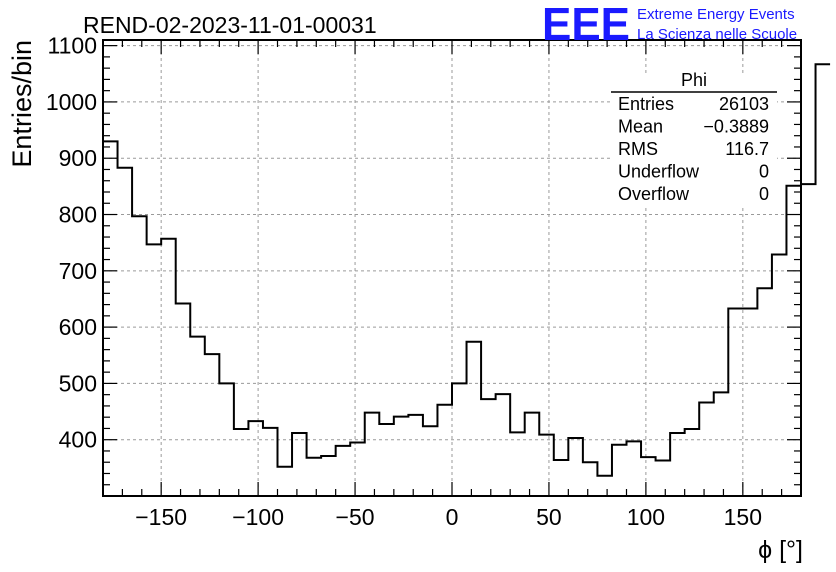 The height and width of the screenshot is (572, 836). Describe the element at coordinates (71, 243) in the screenshot. I see `y-tick-labels: 400 500 600 700 800 900 1000 1100` at that location.